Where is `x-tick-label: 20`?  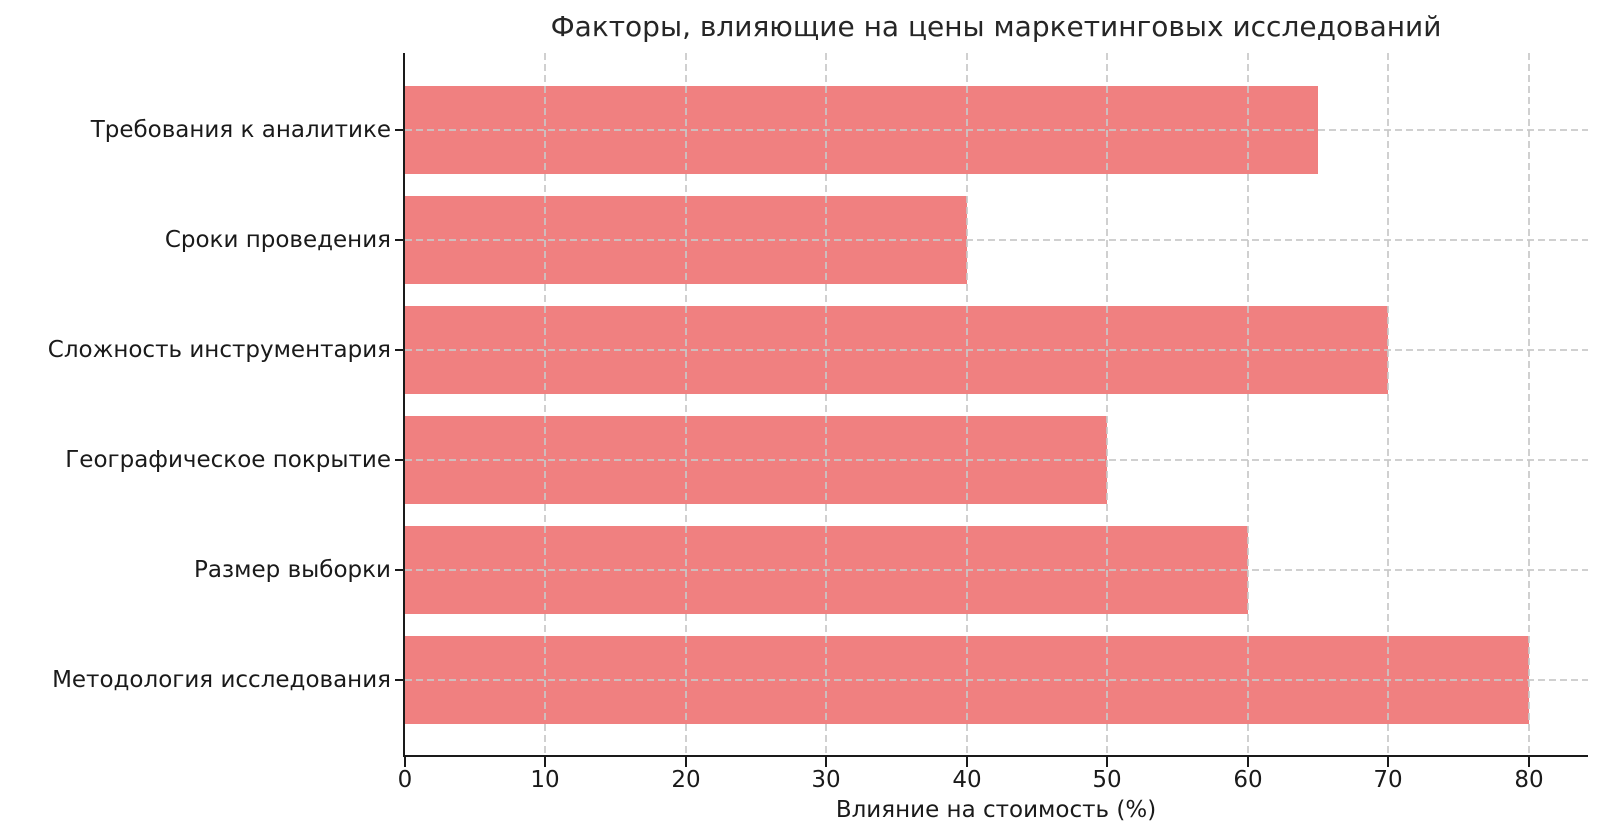
x-tick-label: 20 is located at coordinates (686, 780).